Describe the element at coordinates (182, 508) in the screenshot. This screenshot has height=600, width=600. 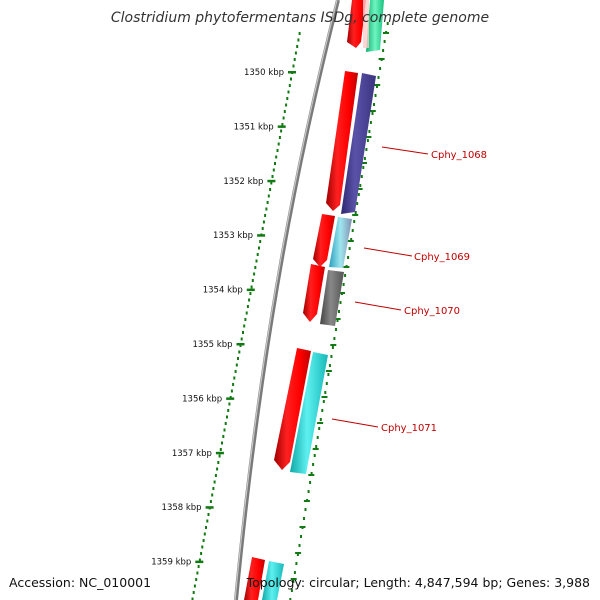
I see `tick-label: 1358 kbp` at that location.